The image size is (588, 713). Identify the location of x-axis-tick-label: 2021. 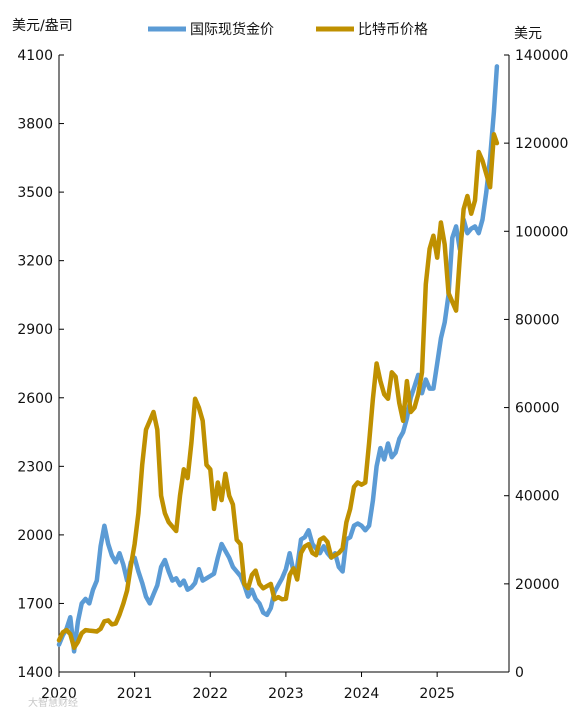
(135, 694).